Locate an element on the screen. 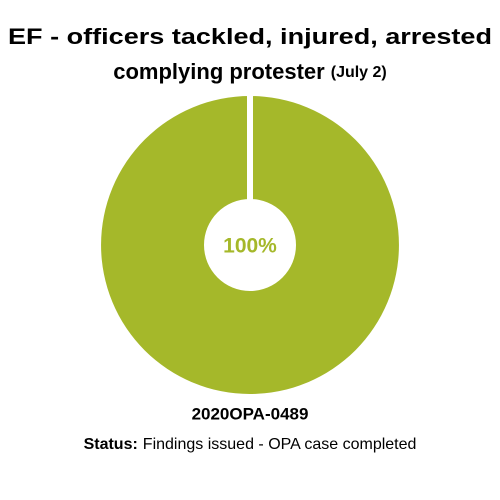 The height and width of the screenshot is (500, 500). chart-title: complying protester is located at coordinates (219, 71).